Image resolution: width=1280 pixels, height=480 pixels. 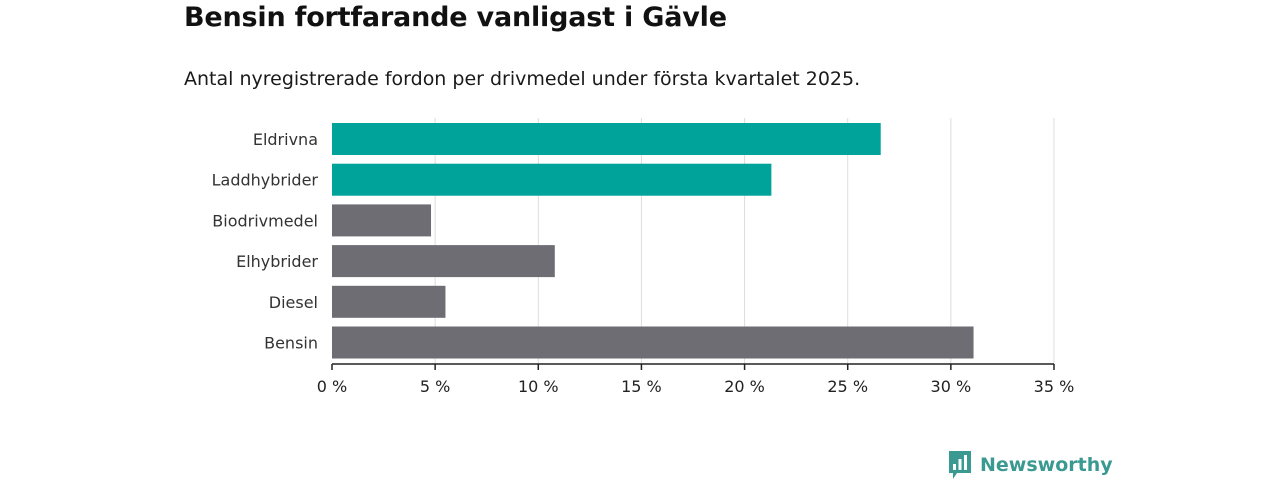 I want to click on brand-logo: Newsworthy, so click(x=1030, y=465).